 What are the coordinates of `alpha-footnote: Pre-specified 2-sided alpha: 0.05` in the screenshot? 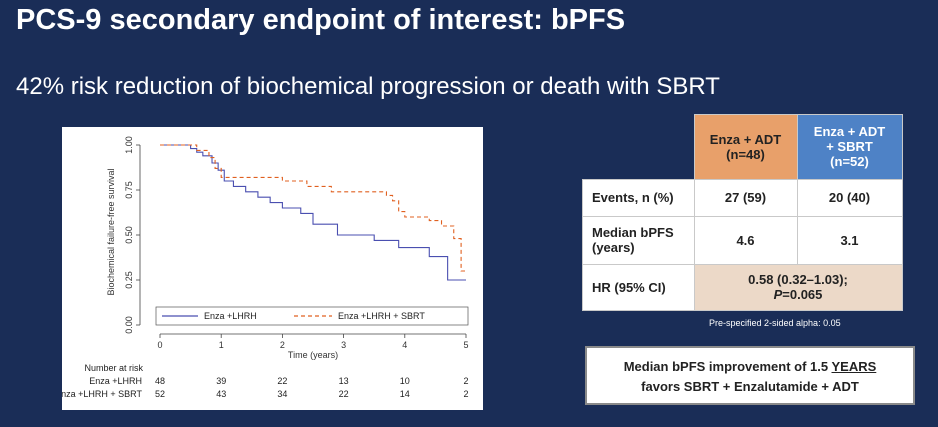 It's located at (775, 323).